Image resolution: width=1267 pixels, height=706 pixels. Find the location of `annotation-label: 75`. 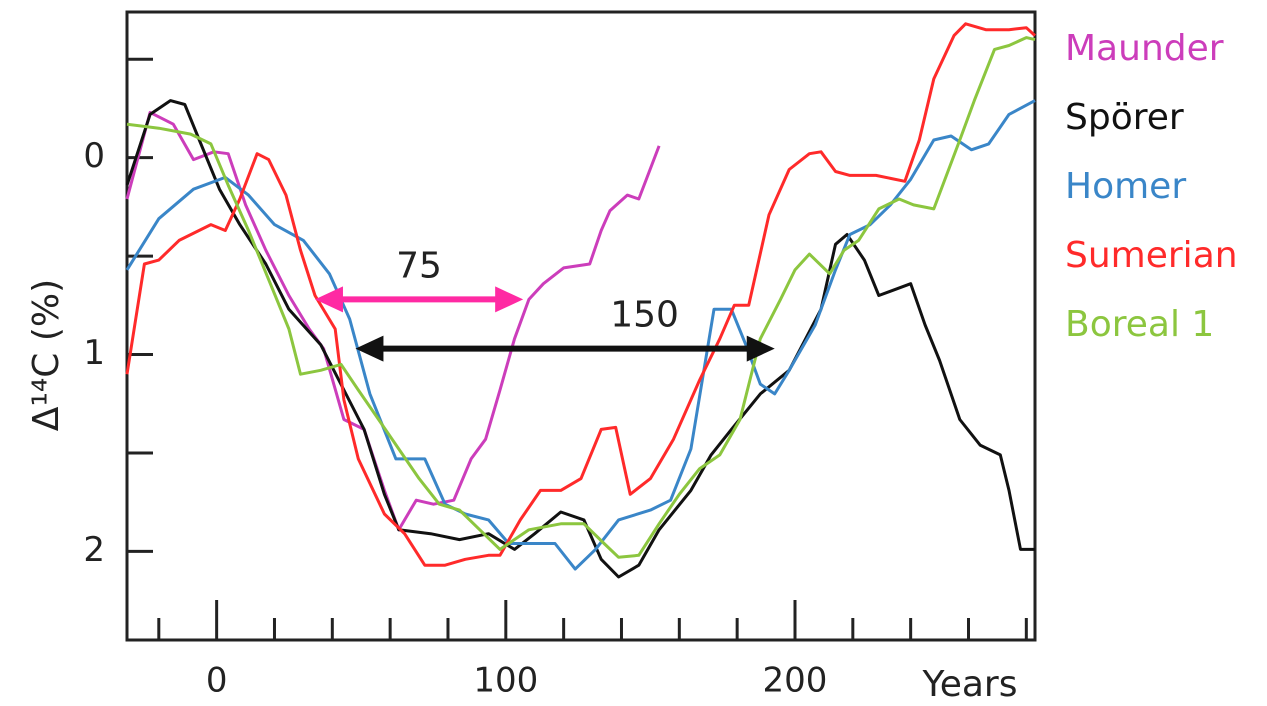

annotation-label: 75 is located at coordinates (419, 265).